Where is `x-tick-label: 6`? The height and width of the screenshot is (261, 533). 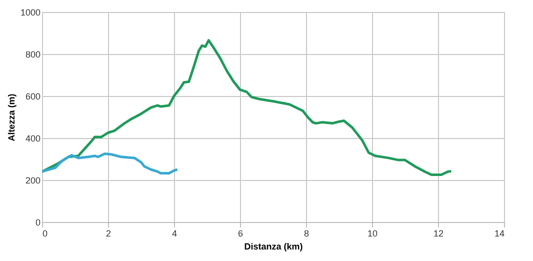 x-tick-label: 6 is located at coordinates (241, 233).